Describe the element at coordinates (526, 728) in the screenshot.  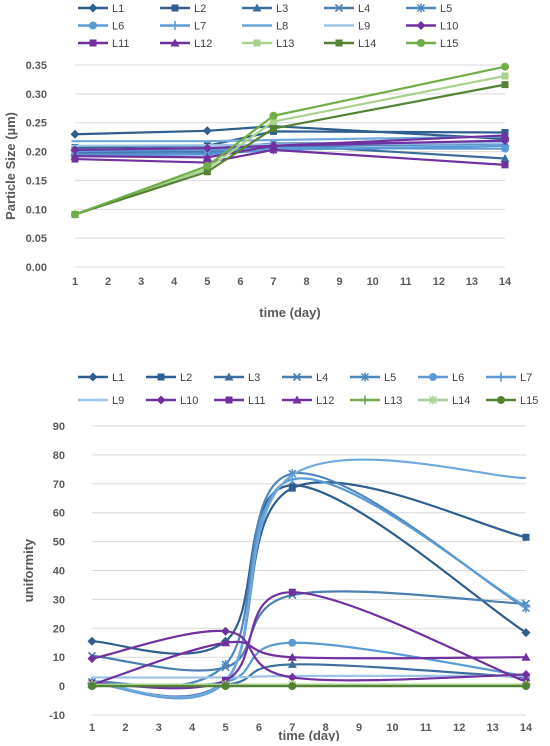
I see `x-tick-label: 14` at that location.